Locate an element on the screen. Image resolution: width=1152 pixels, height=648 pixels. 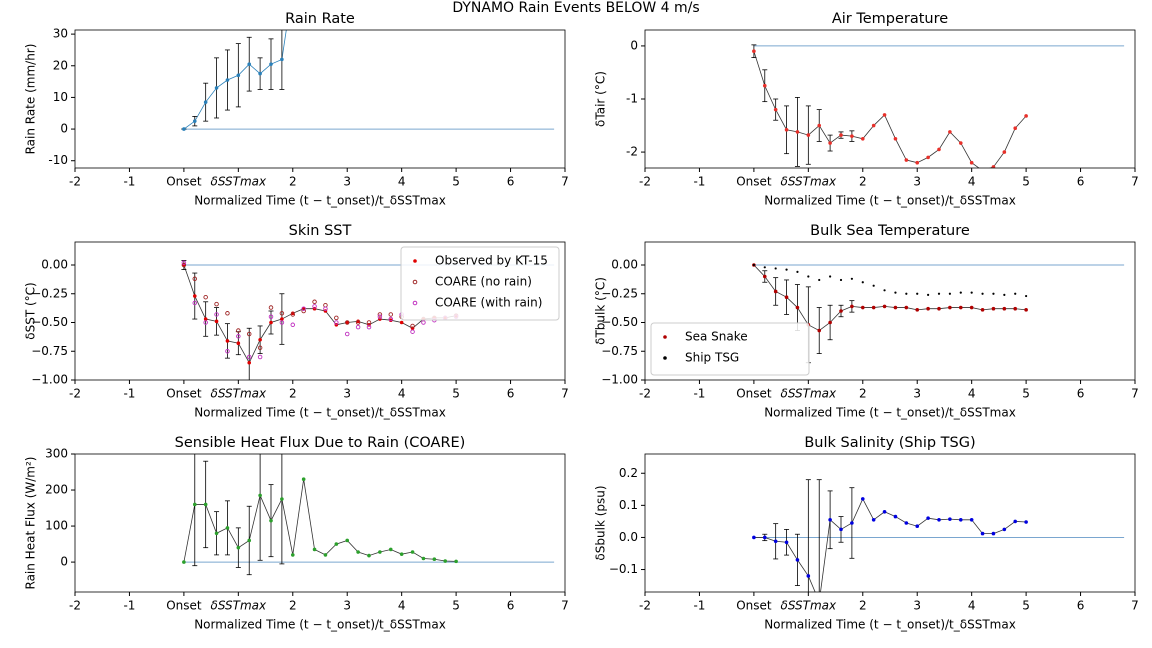
error-bar is located at coordinates (819, 535).